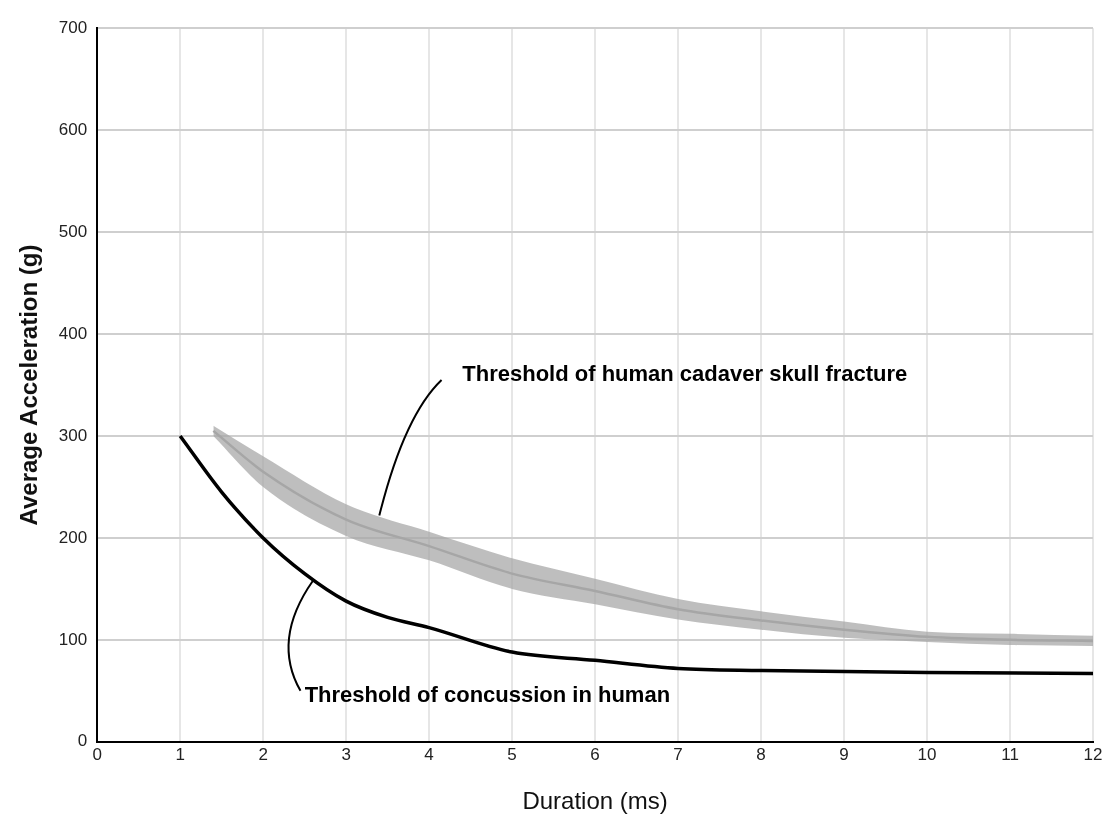  What do you see at coordinates (678, 754) in the screenshot?
I see `x-tick-label: 7` at bounding box center [678, 754].